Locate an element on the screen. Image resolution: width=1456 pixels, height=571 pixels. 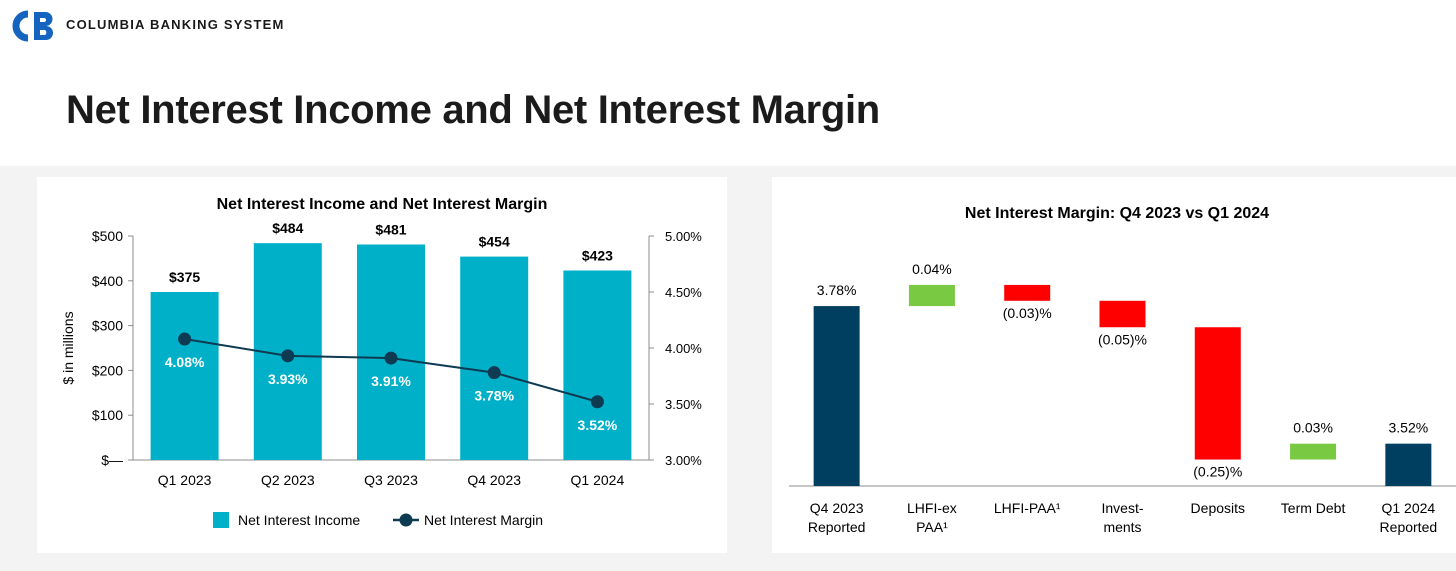
legend-marker-nim is located at coordinates (406, 520).